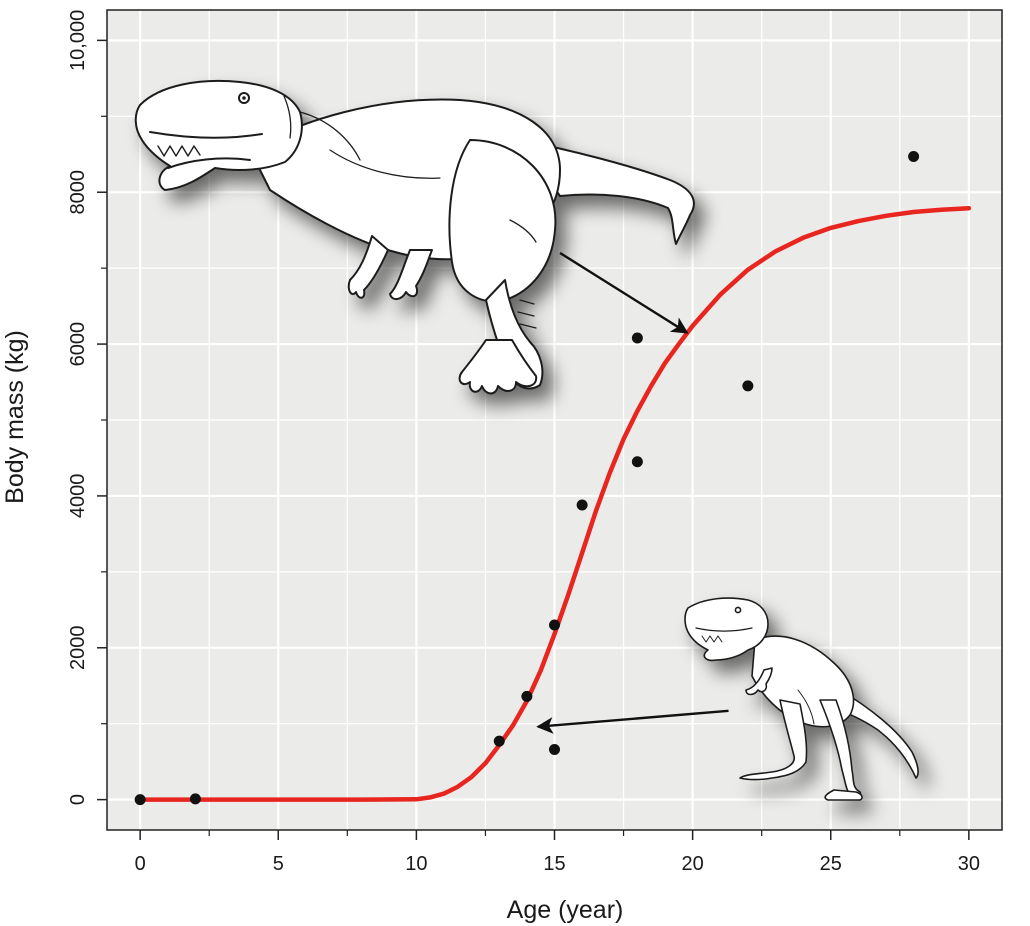  I want to click on y-tick-label: 10,000, so click(78, 40).